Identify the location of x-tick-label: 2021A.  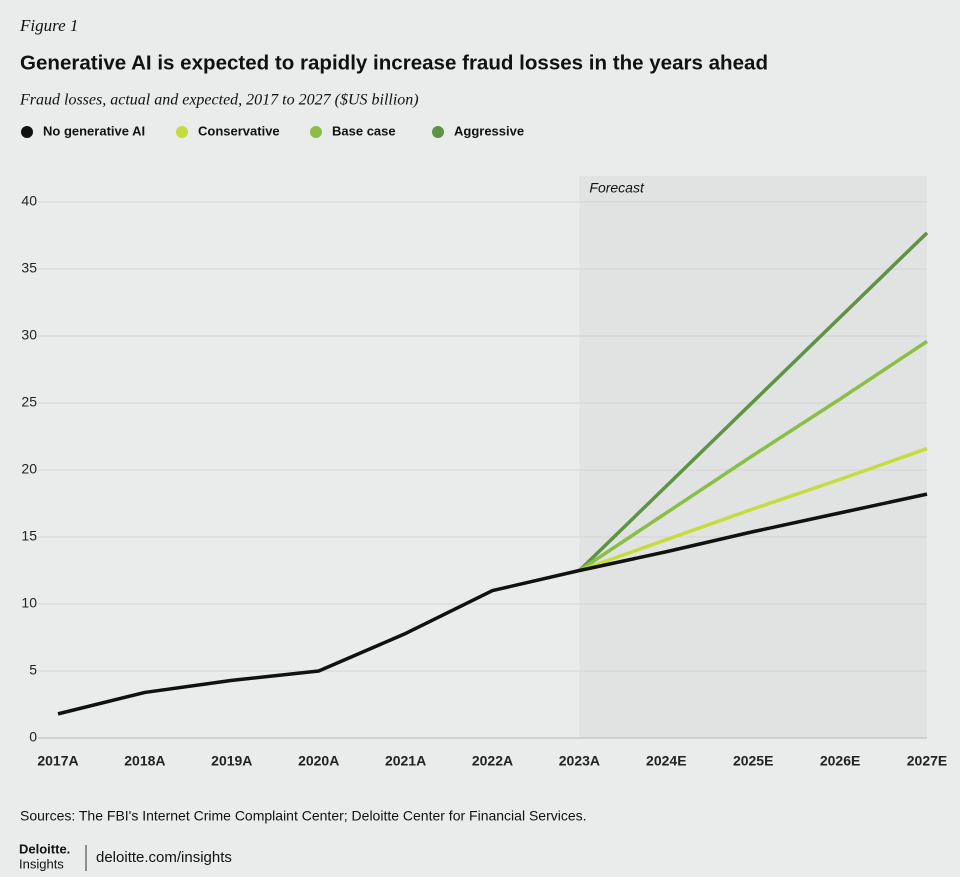
(405, 761).